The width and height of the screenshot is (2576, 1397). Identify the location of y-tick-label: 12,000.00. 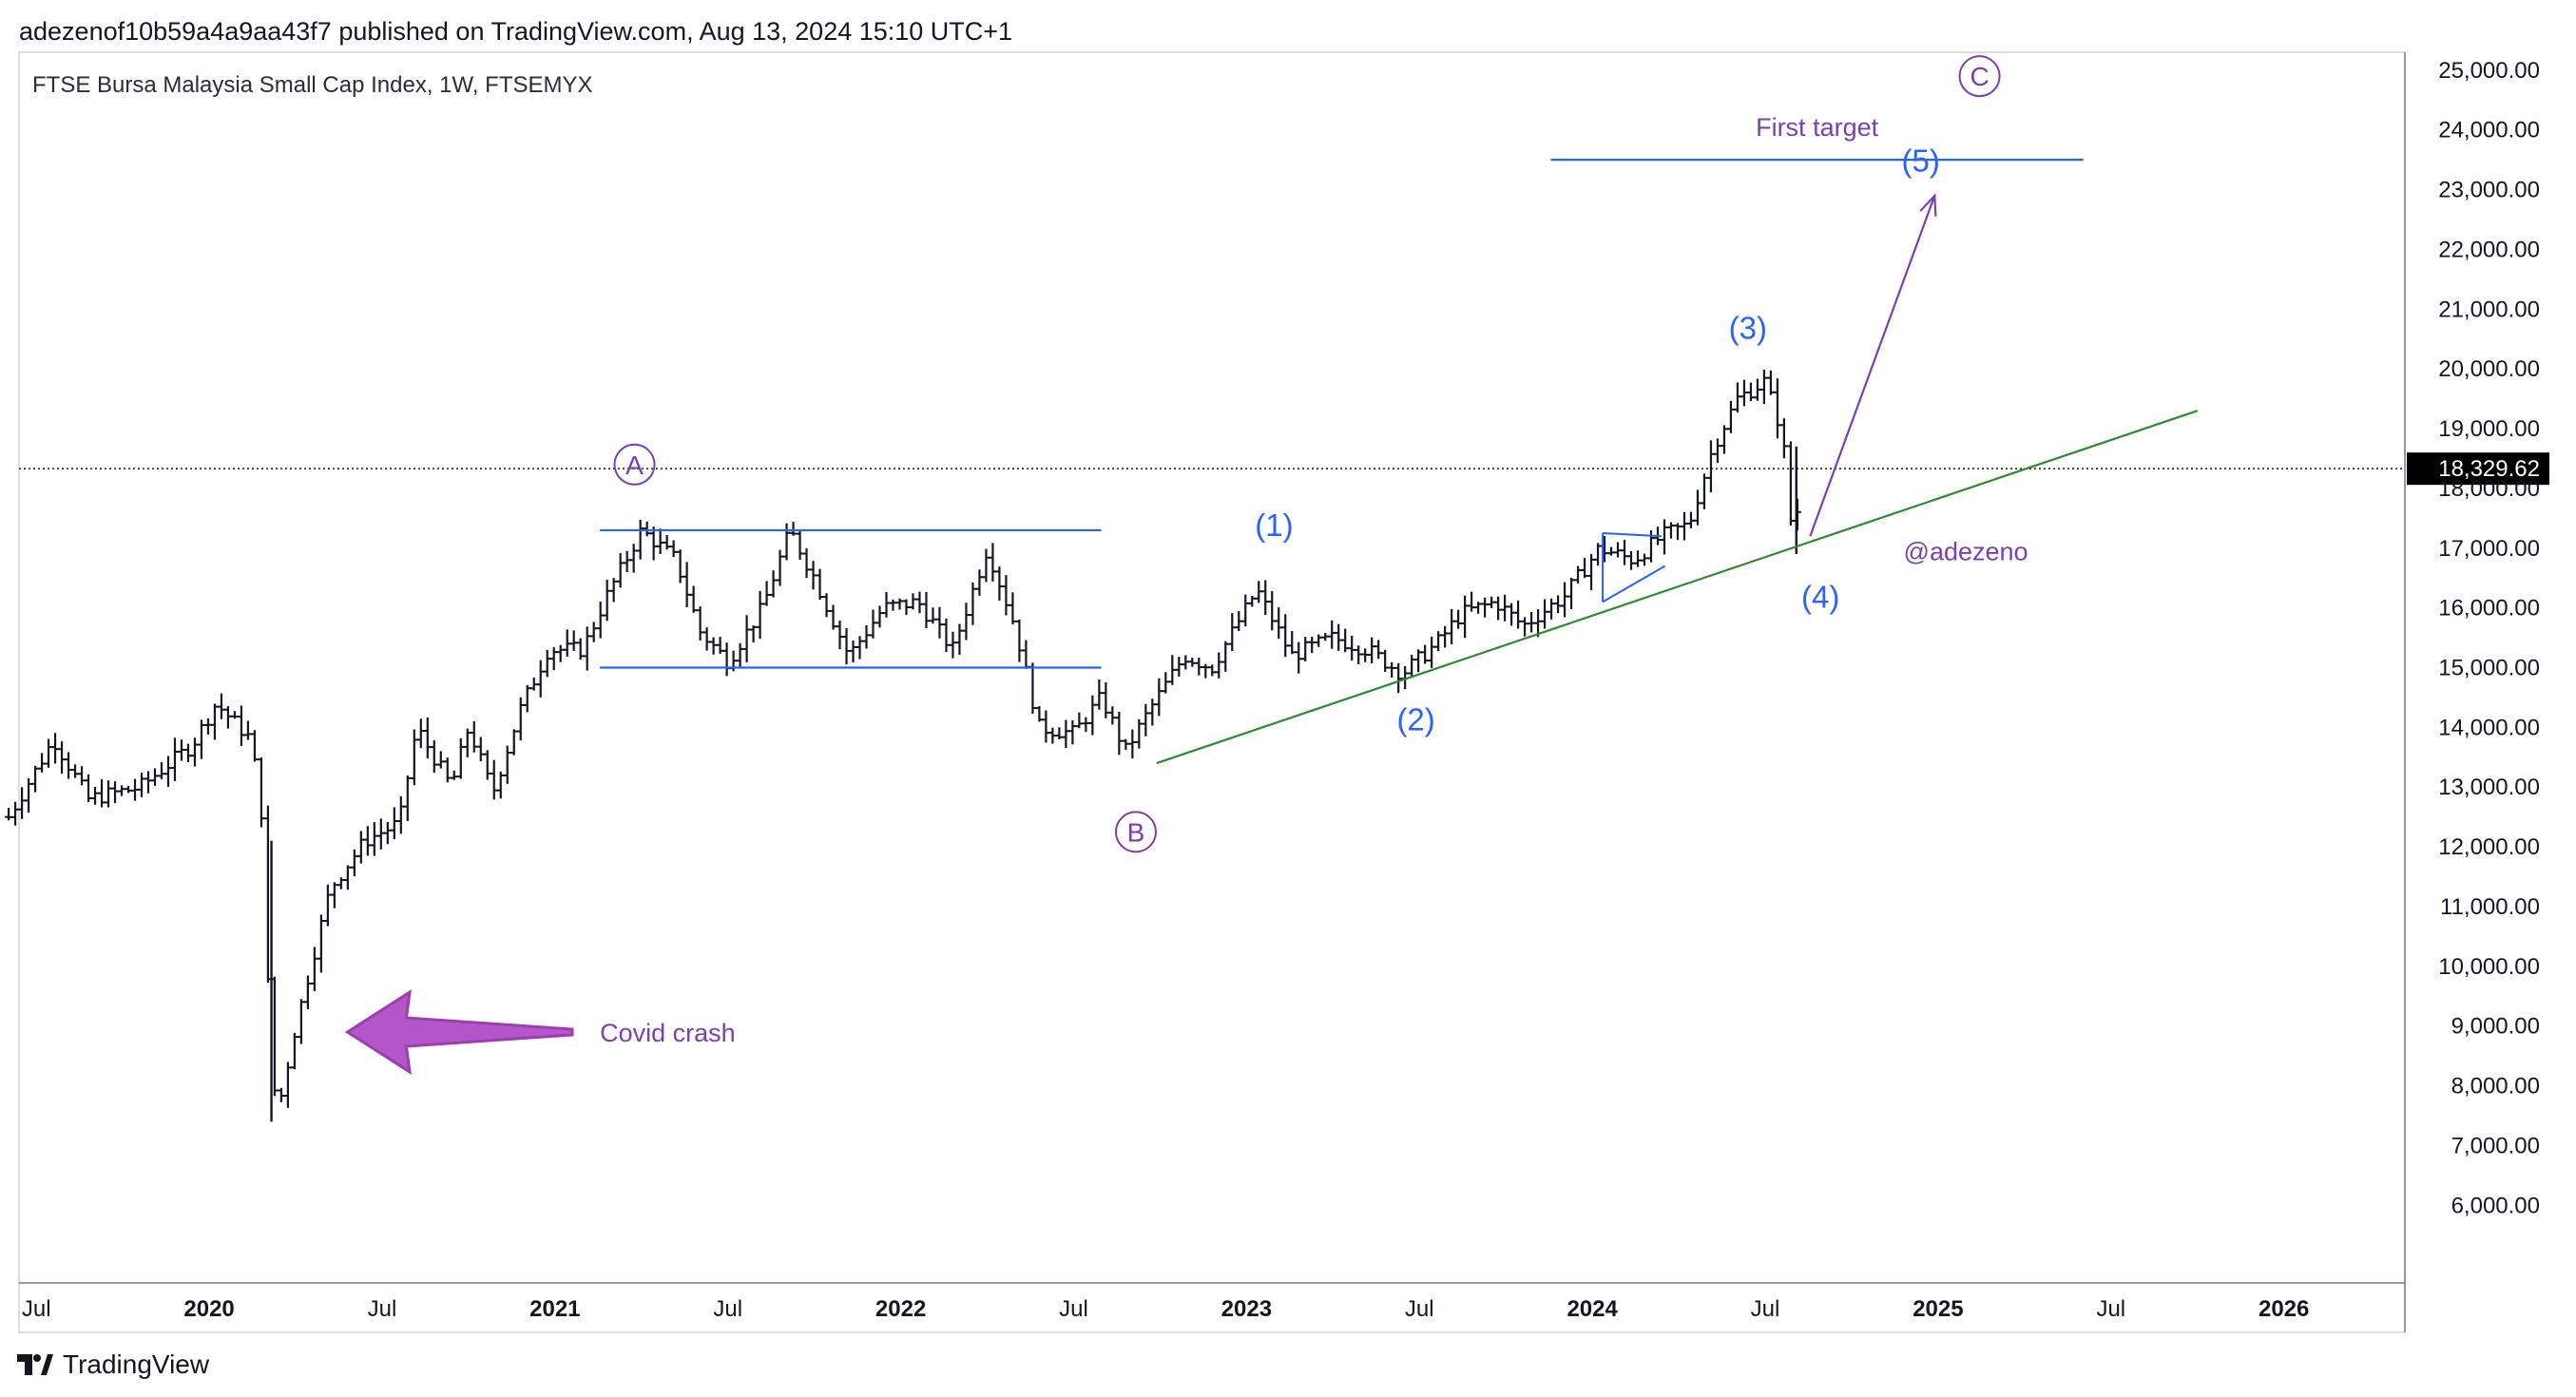
(2489, 847).